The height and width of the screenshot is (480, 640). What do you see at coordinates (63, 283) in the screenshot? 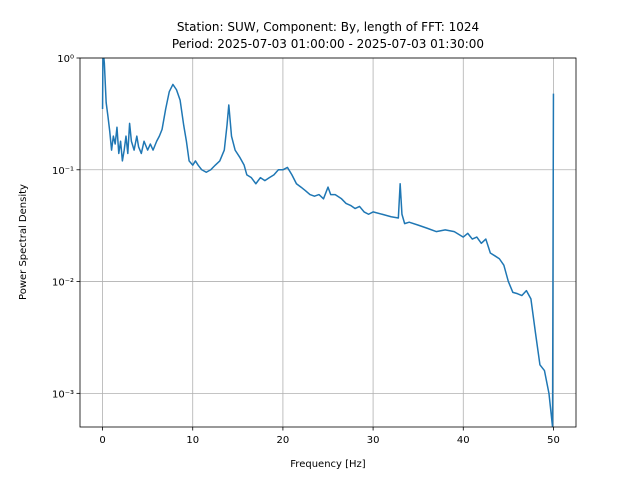
I see `y-tick-label: 10⁻²` at bounding box center [63, 283].